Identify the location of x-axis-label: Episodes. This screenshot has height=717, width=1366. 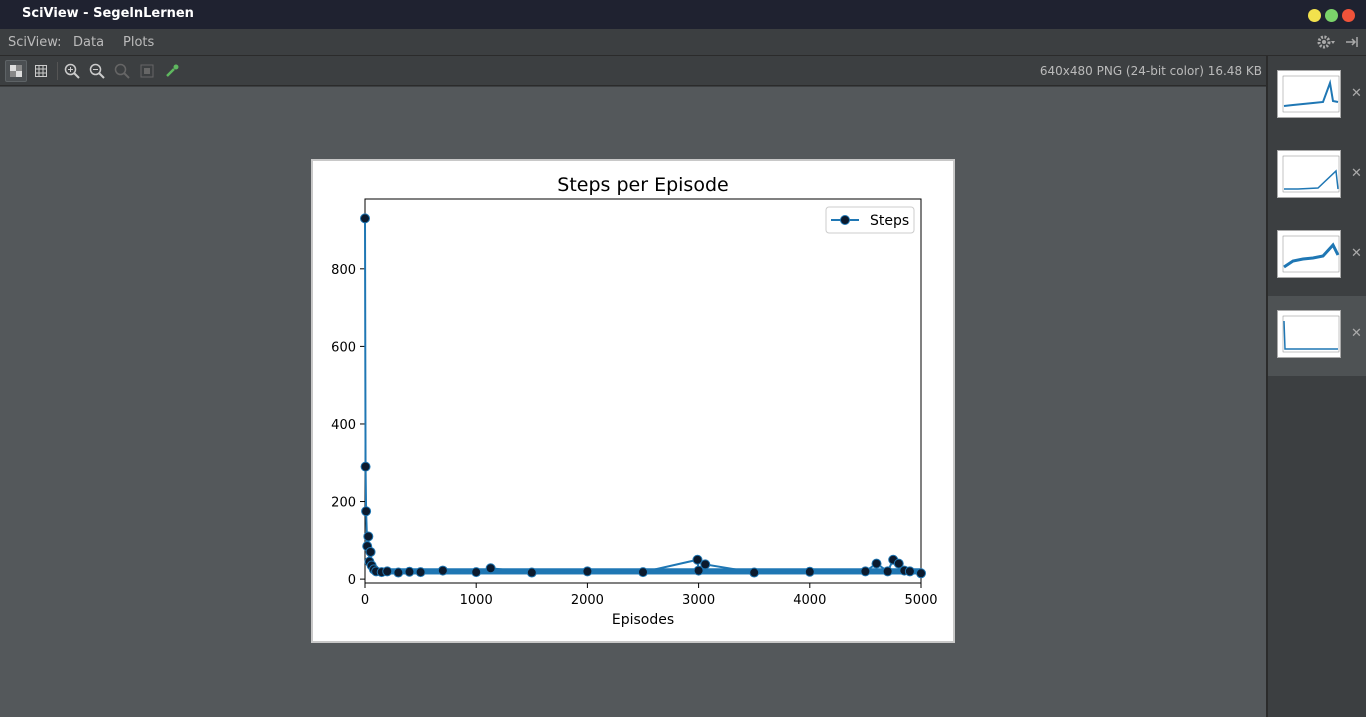
(643, 620).